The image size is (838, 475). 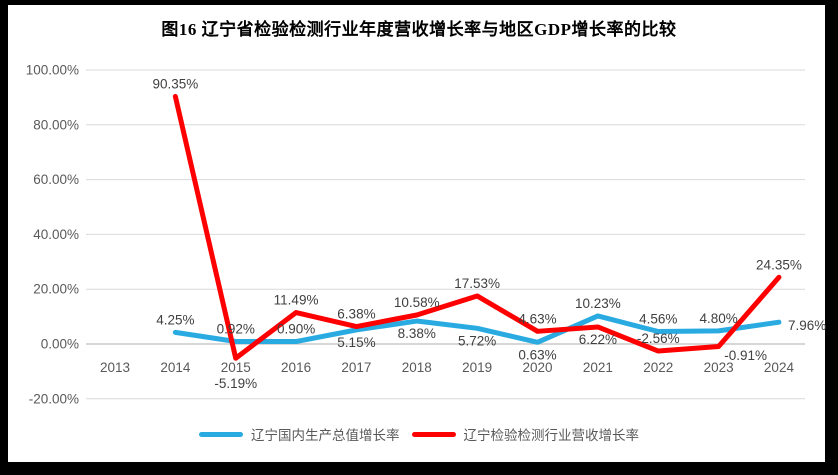 I want to click on data-label: 11.49%, so click(x=296, y=300).